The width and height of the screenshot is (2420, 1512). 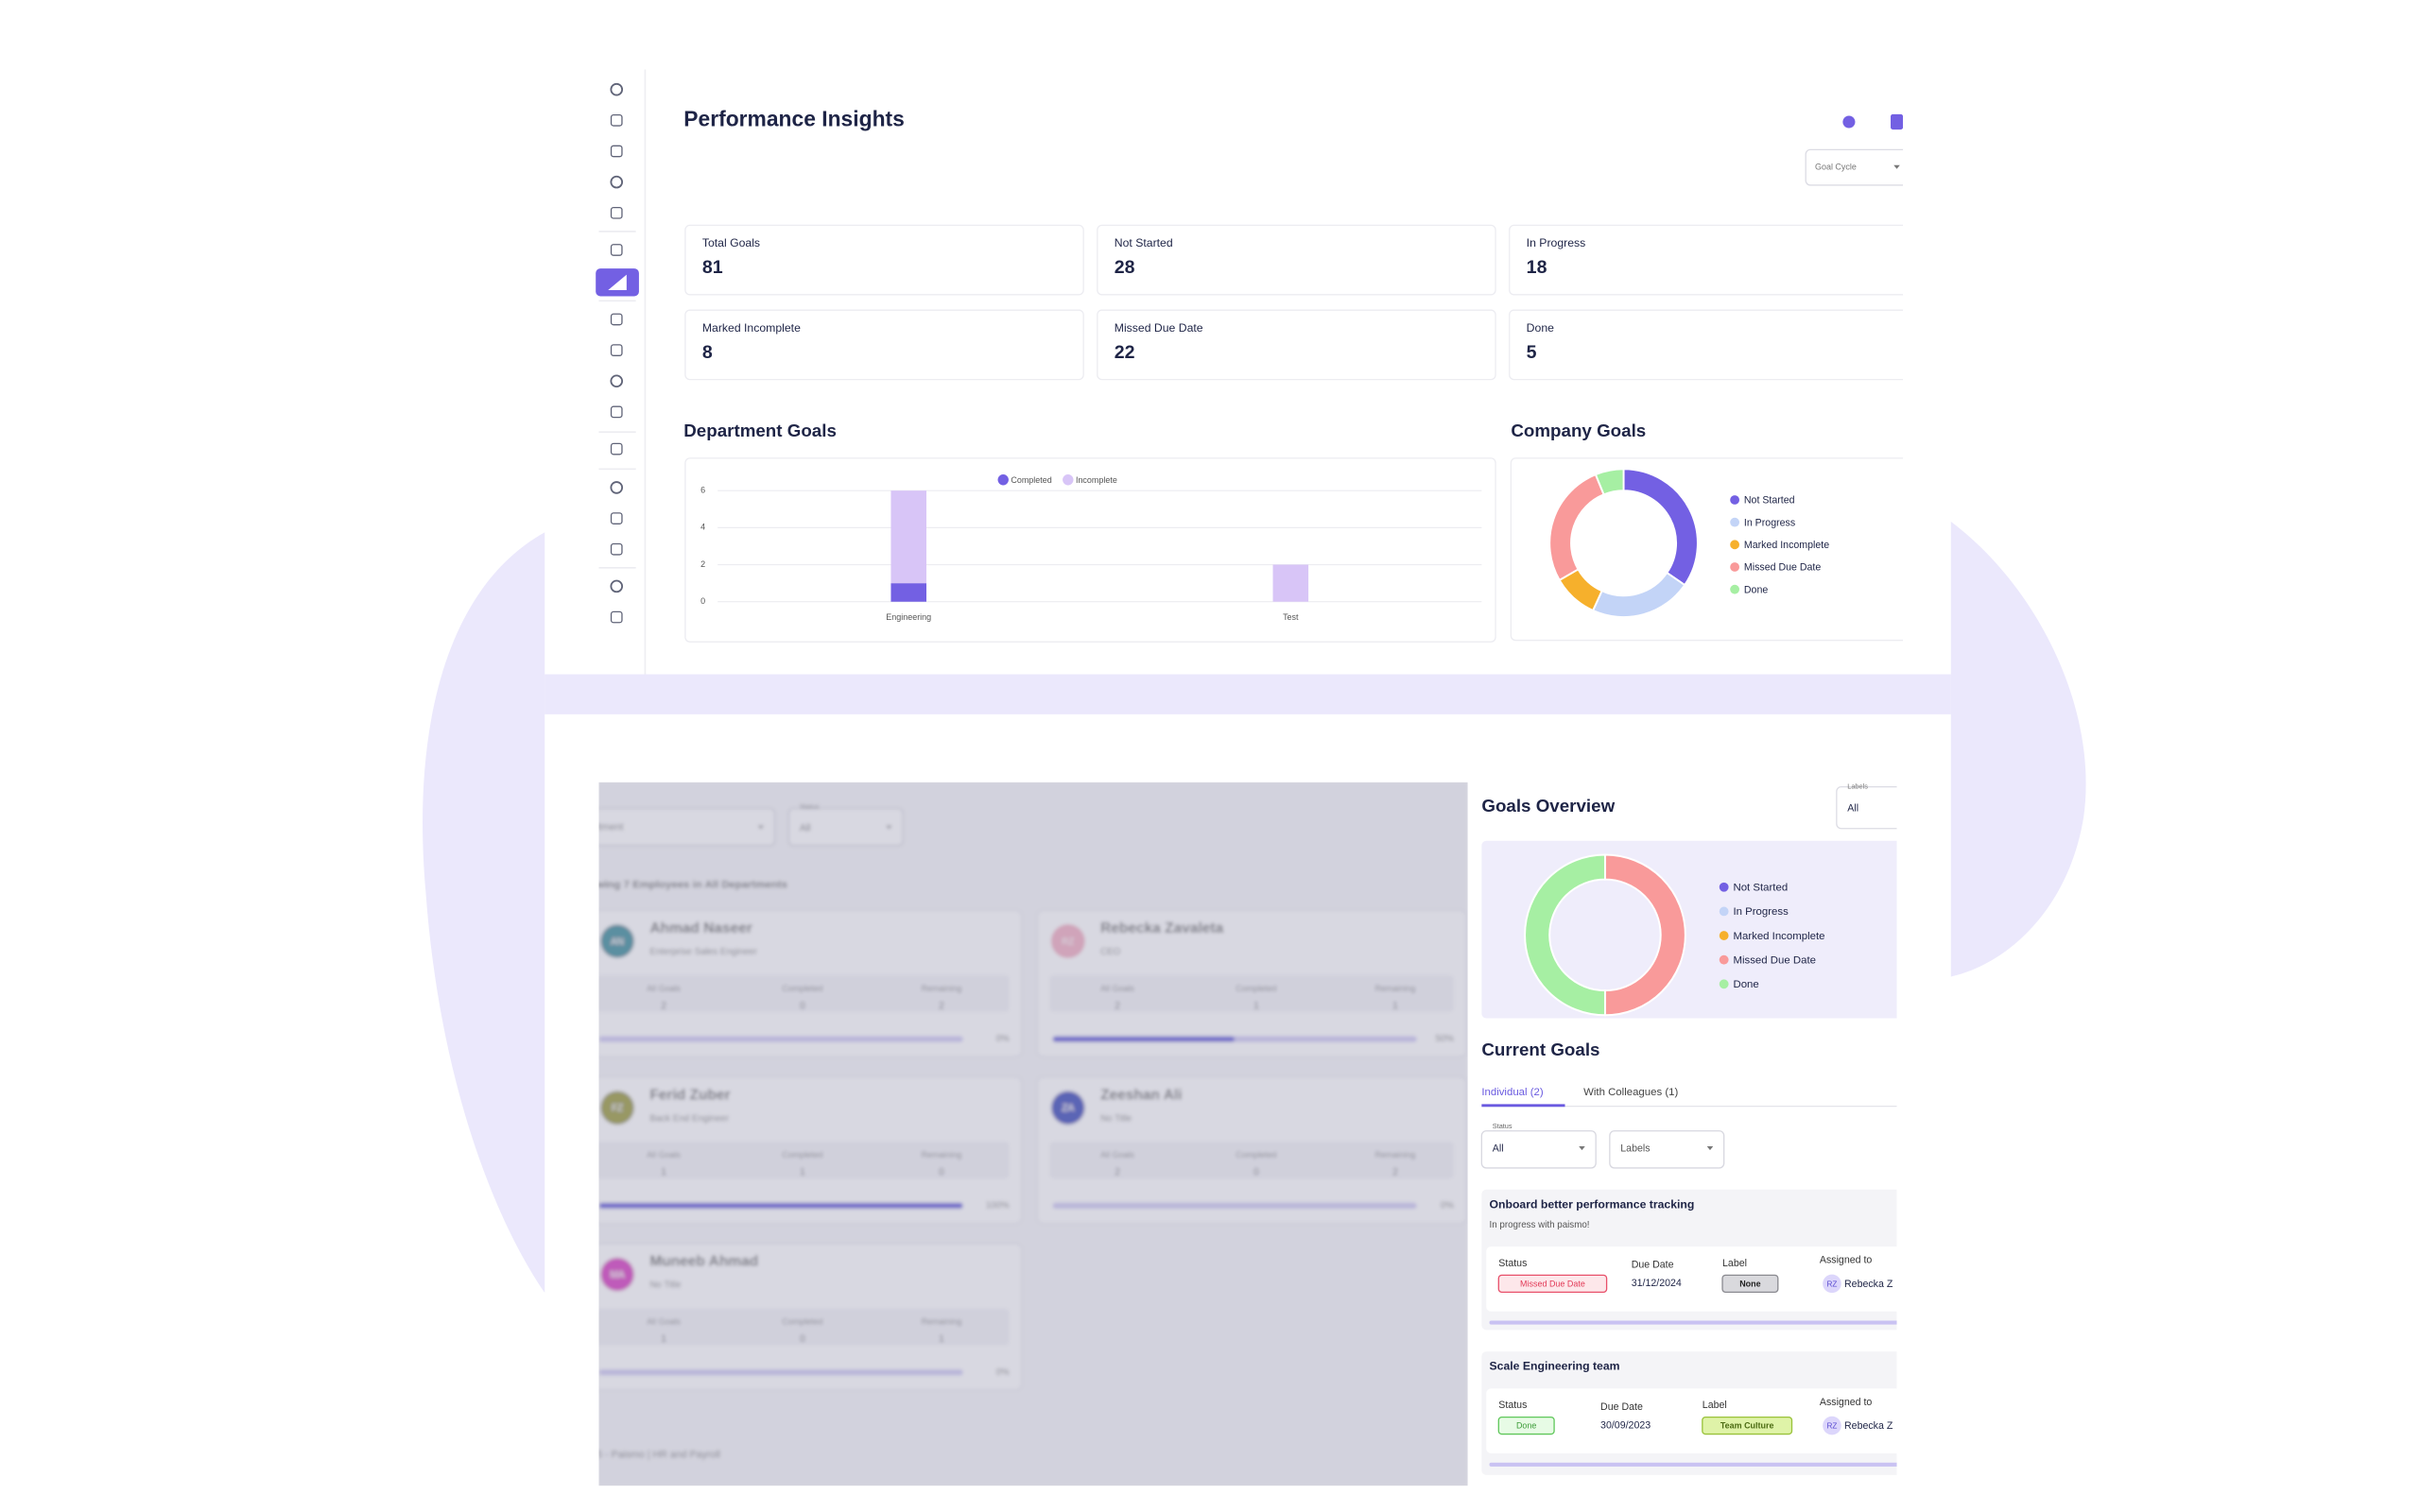 I want to click on goal-title: Scale Engineering team, so click(x=1555, y=1366).